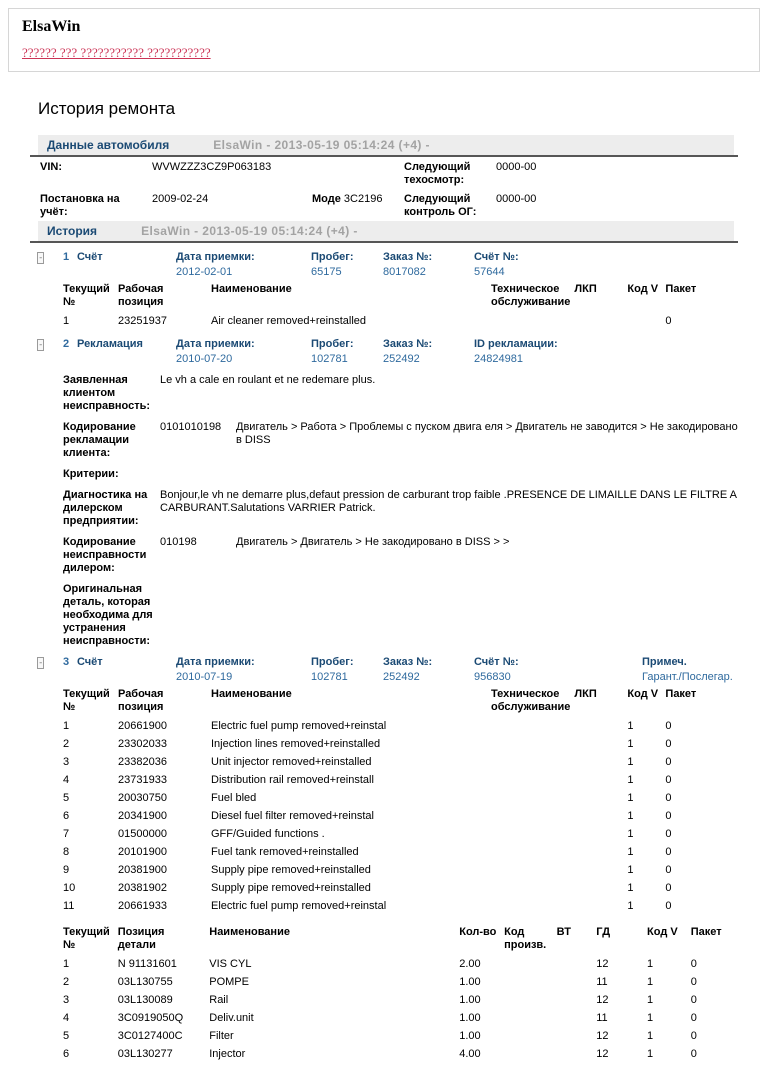 The width and height of the screenshot is (768, 1070). Describe the element at coordinates (664, 662) in the screenshot. I see `field-label: Примеч.` at that location.